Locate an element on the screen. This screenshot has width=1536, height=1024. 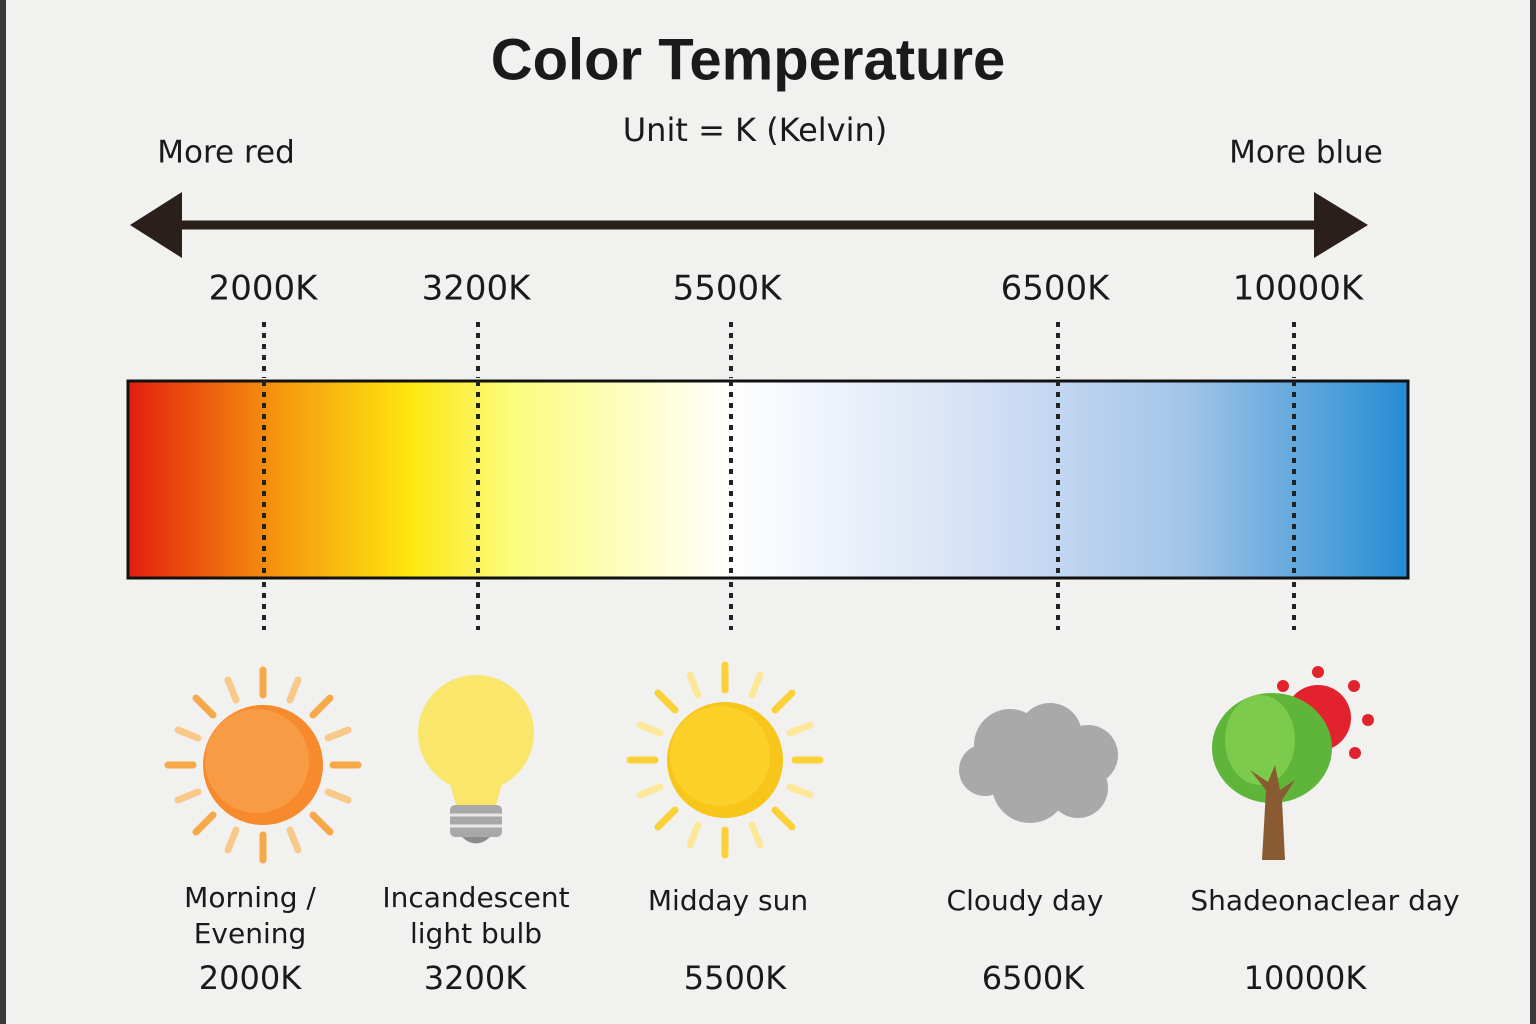
marker-label: 6500K is located at coordinates (1056, 289).